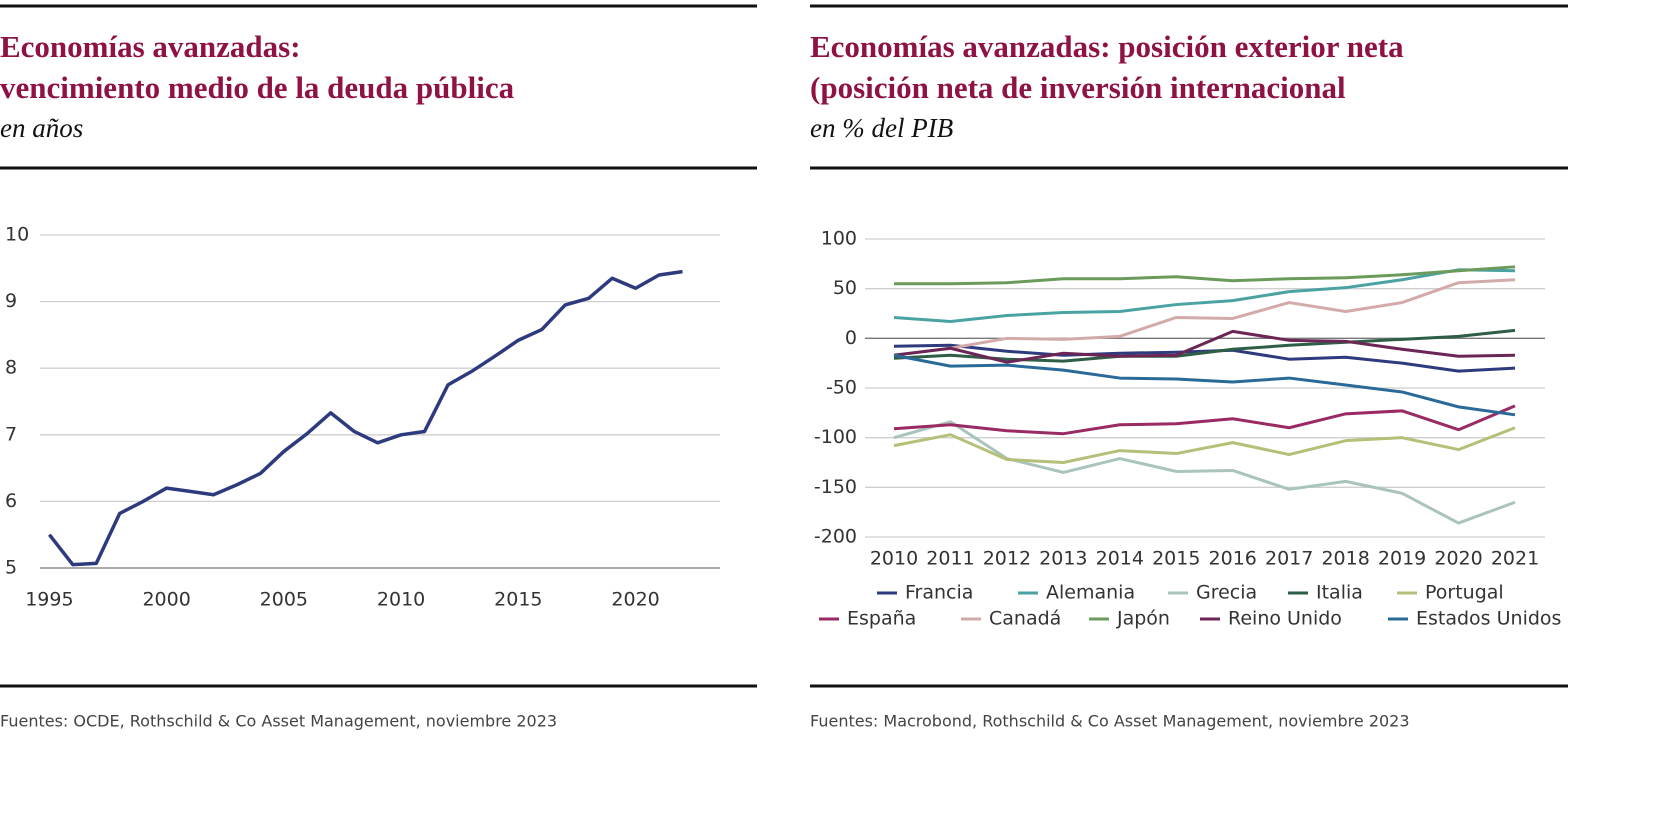 This screenshot has height=822, width=1663. I want to click on y-tick-label: -50, so click(841, 388).